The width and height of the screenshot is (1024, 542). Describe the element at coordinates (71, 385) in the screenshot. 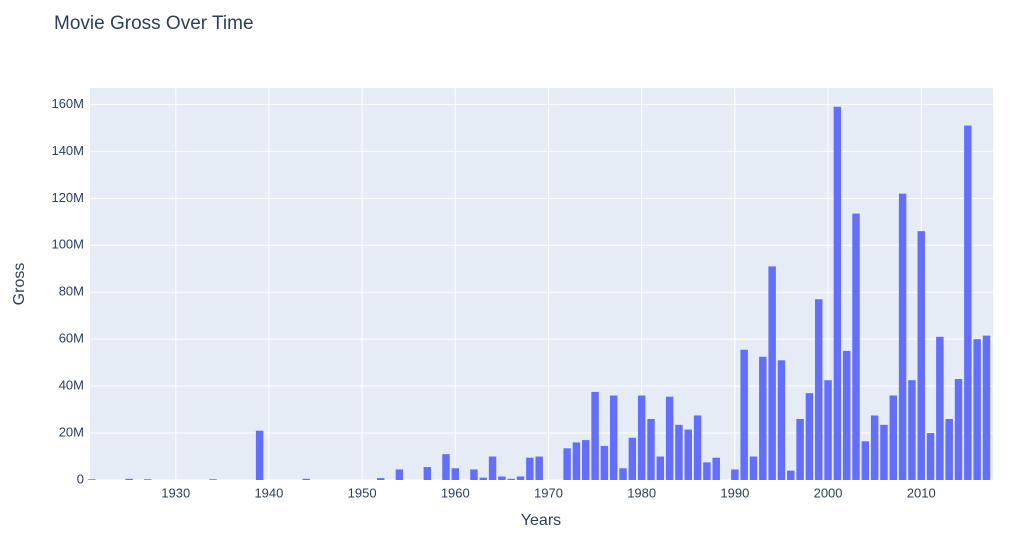

I see `y-tick-label: 40M` at that location.